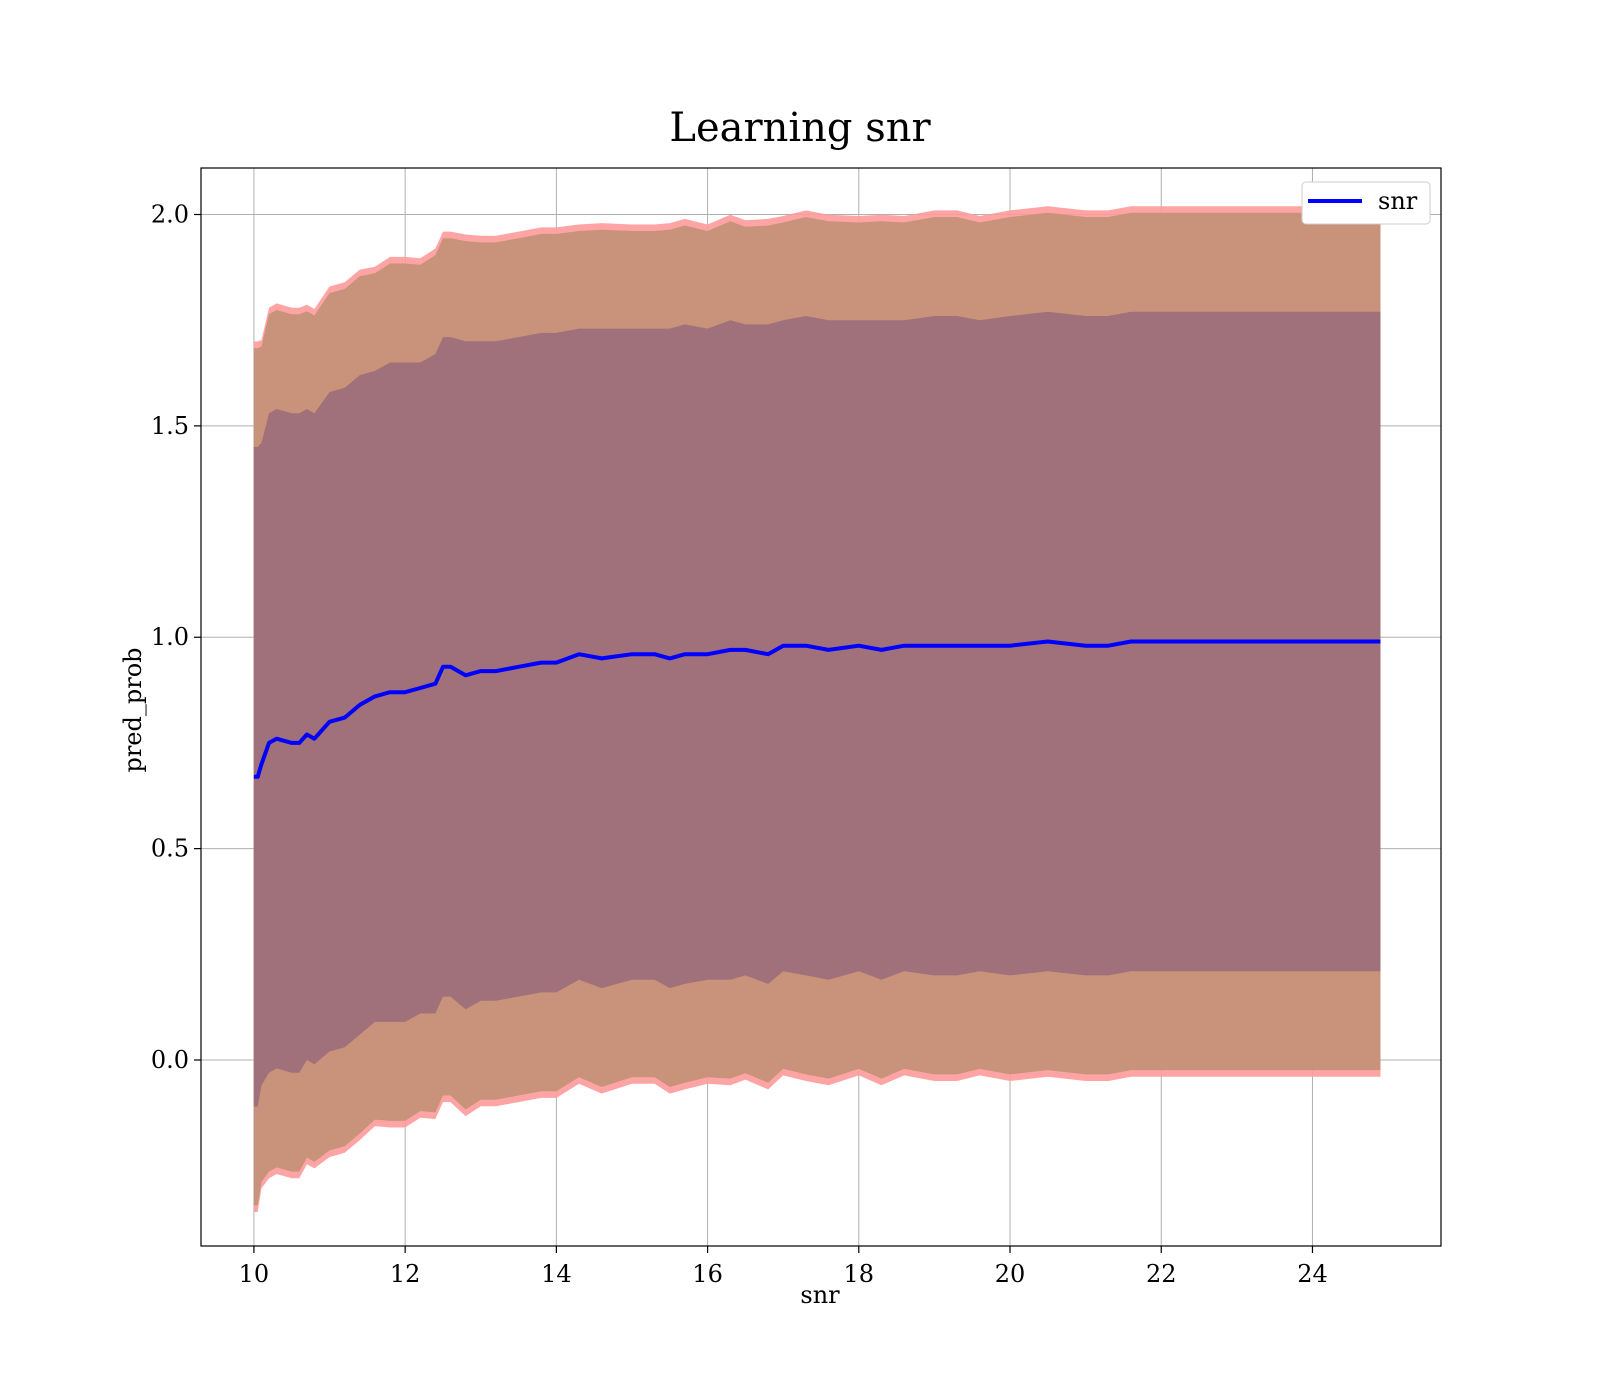 The width and height of the screenshot is (1600, 1400). I want to click on x-tick-label: 20, so click(1010, 1274).